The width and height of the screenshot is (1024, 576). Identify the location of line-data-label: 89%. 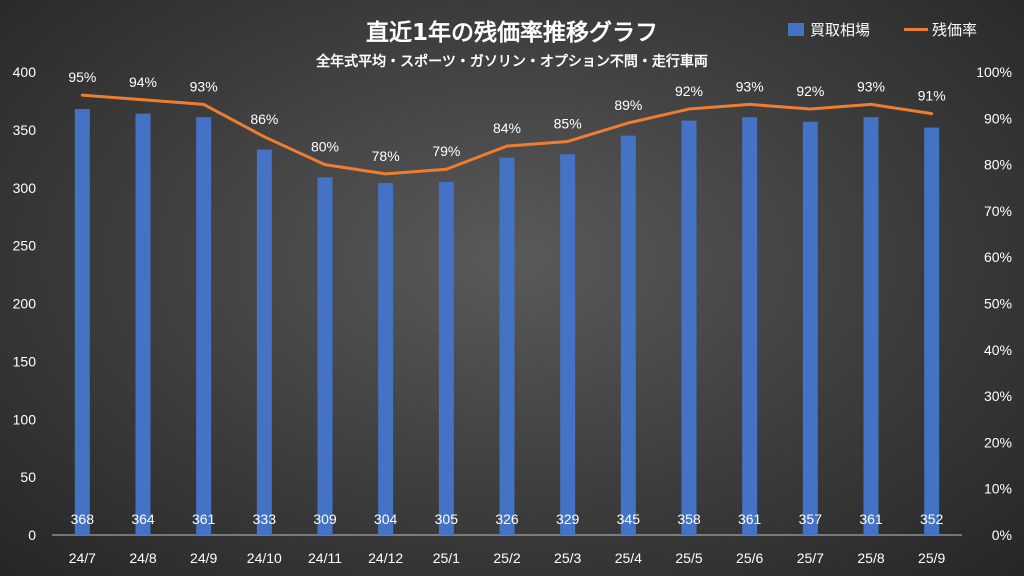
(628, 105).